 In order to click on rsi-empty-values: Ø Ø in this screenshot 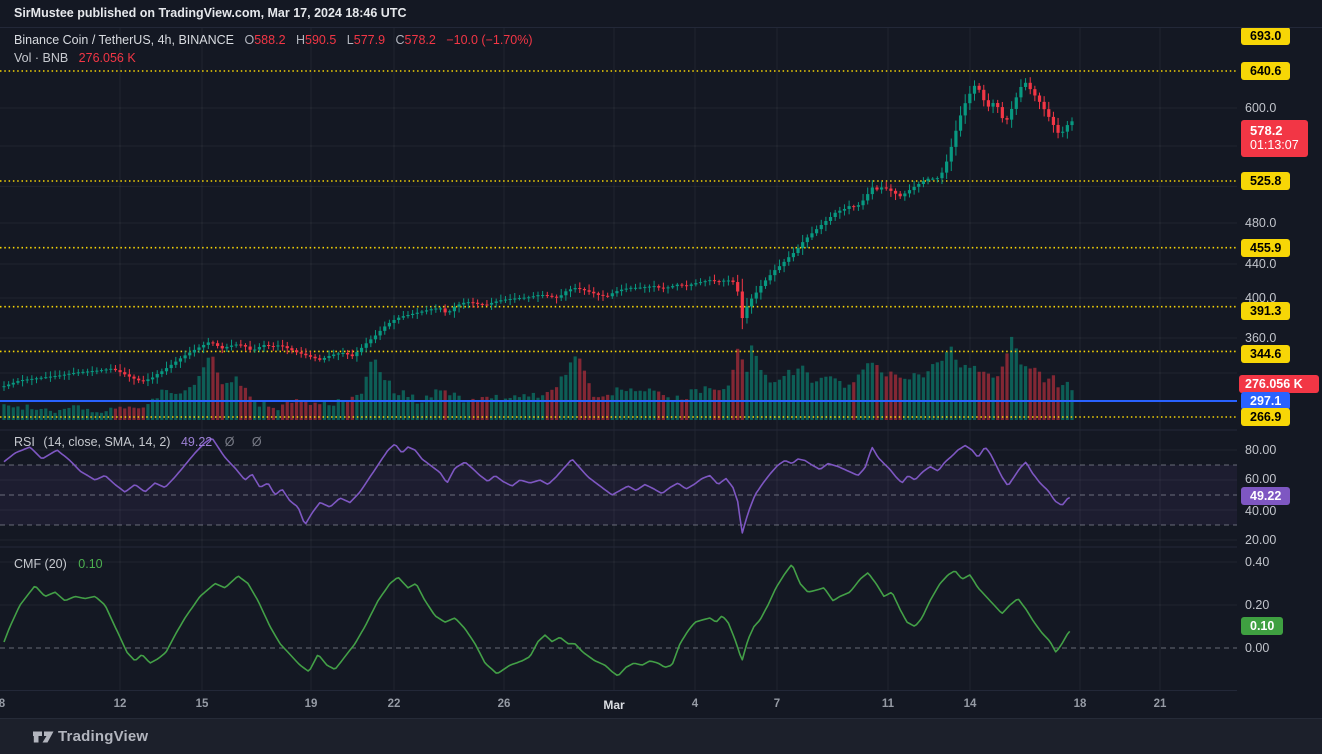, I will do `click(246, 442)`.